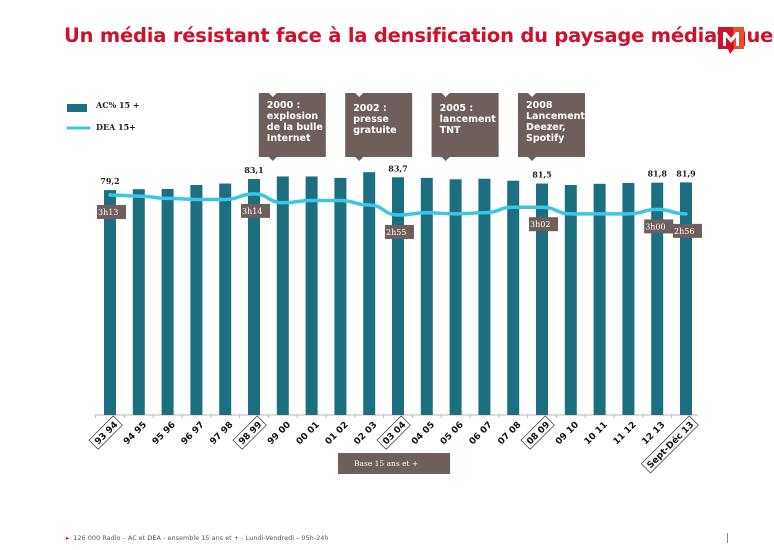  Describe the element at coordinates (540, 224) in the screenshot. I see `dea-value-label: 3h02` at that location.